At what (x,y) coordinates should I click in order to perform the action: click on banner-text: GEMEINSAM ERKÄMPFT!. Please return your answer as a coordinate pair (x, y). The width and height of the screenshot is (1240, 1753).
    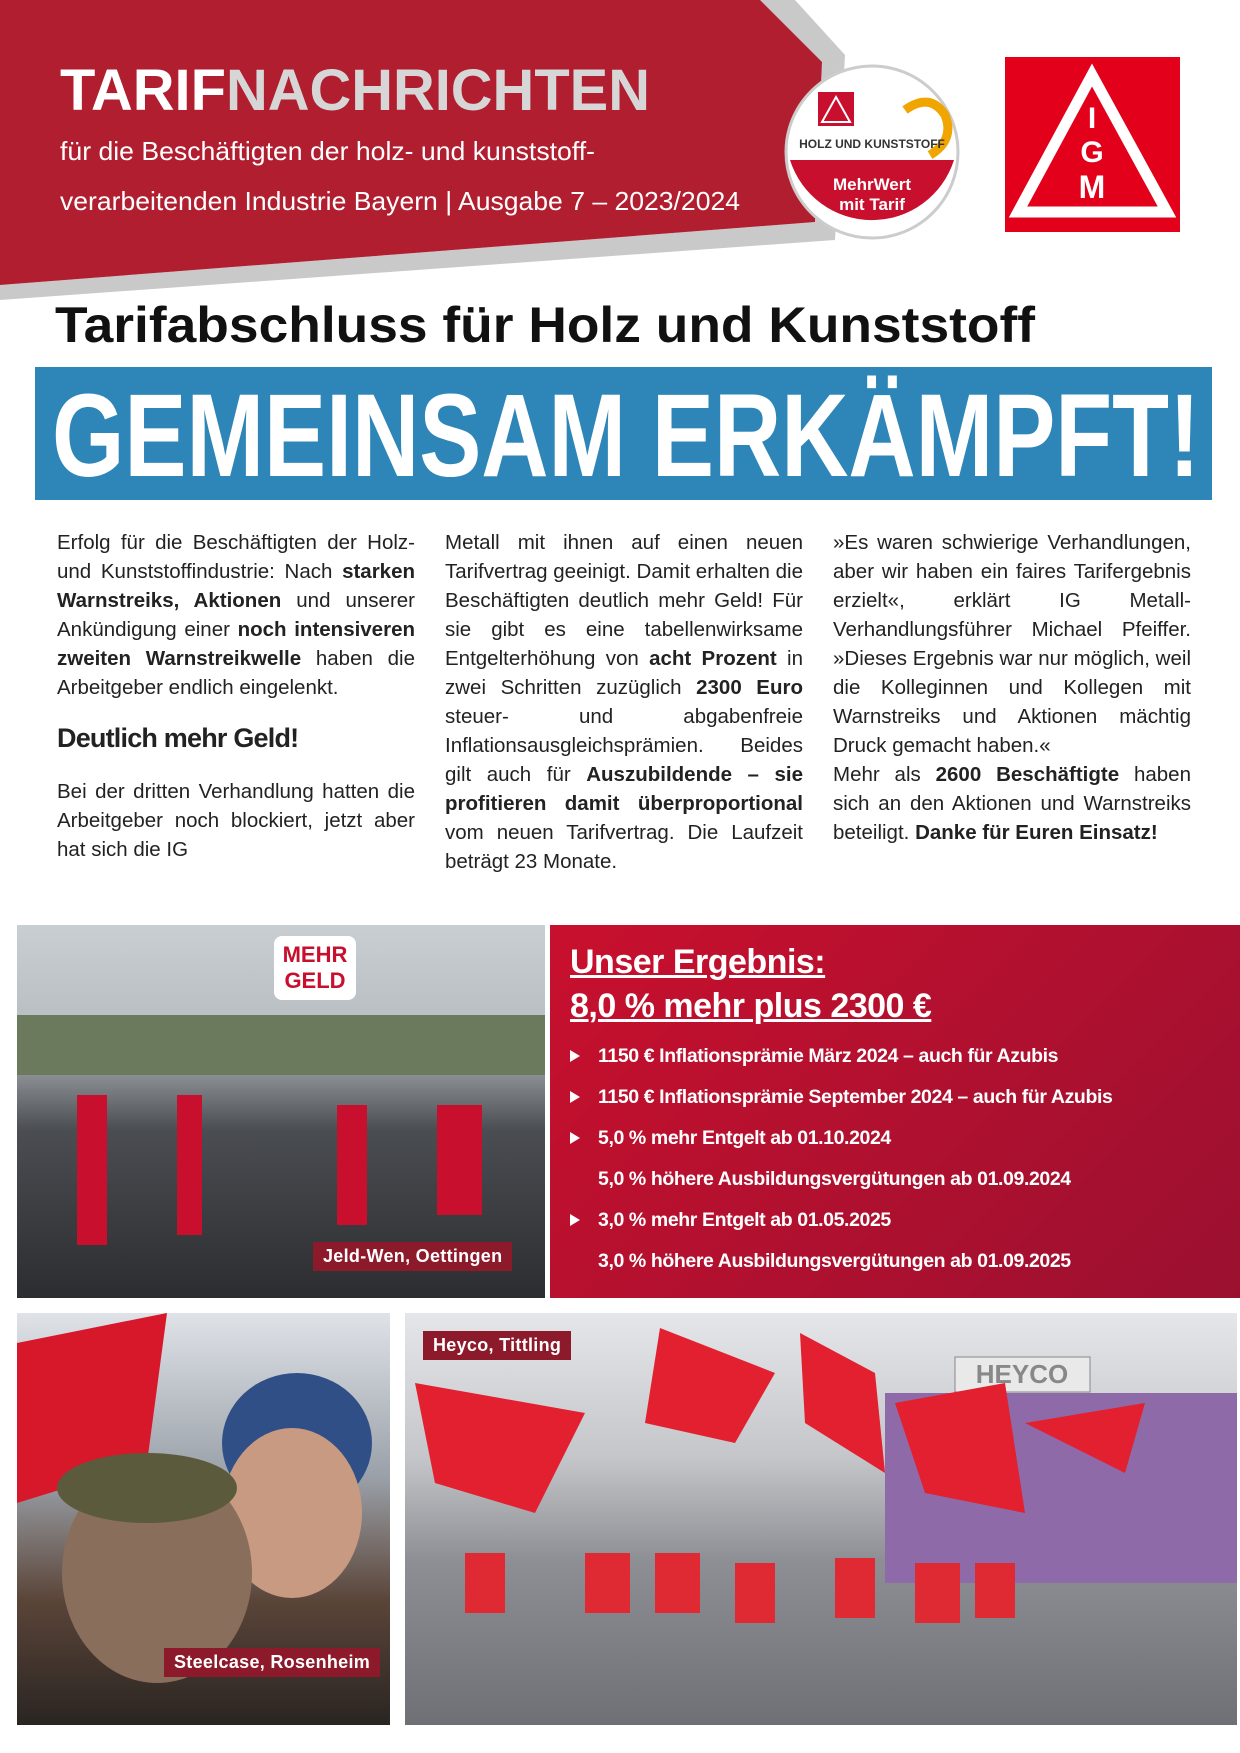
    Looking at the image, I should click on (626, 436).